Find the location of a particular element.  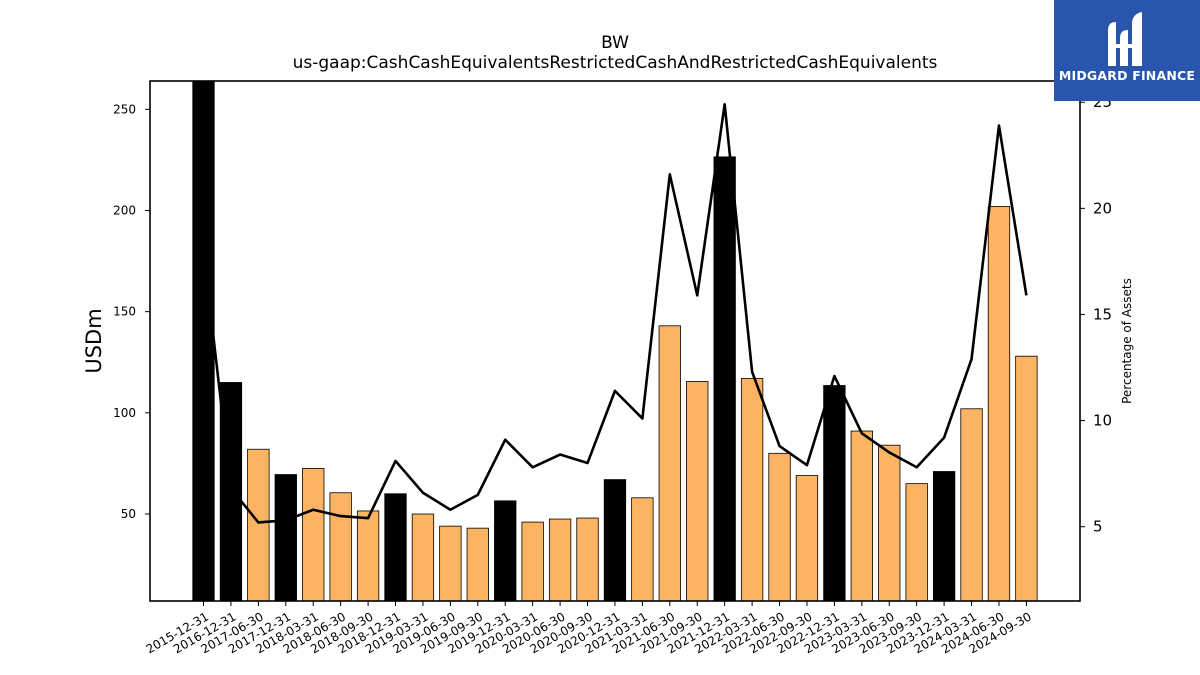

y-axis-left: 50 100 150 200 250 is located at coordinates (131, 311).